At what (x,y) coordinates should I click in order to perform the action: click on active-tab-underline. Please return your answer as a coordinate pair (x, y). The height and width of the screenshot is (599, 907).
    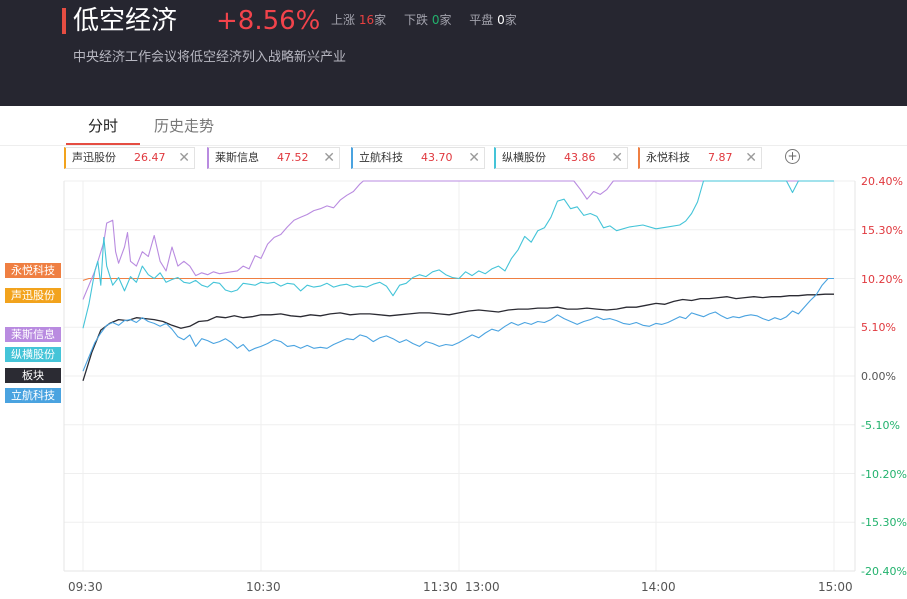
    Looking at the image, I should click on (103, 144).